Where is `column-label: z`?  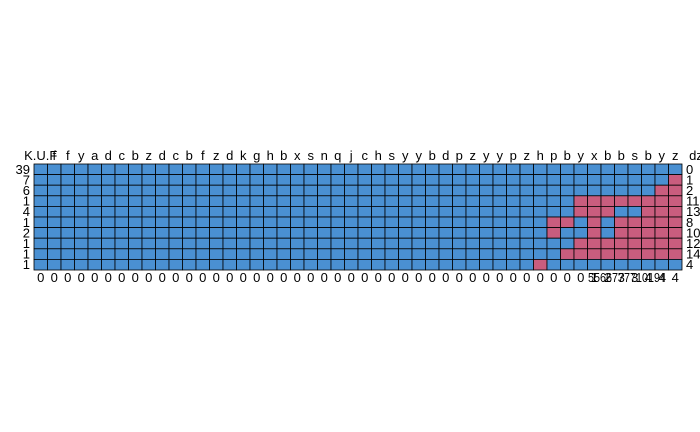
column-label: z is located at coordinates (216, 155).